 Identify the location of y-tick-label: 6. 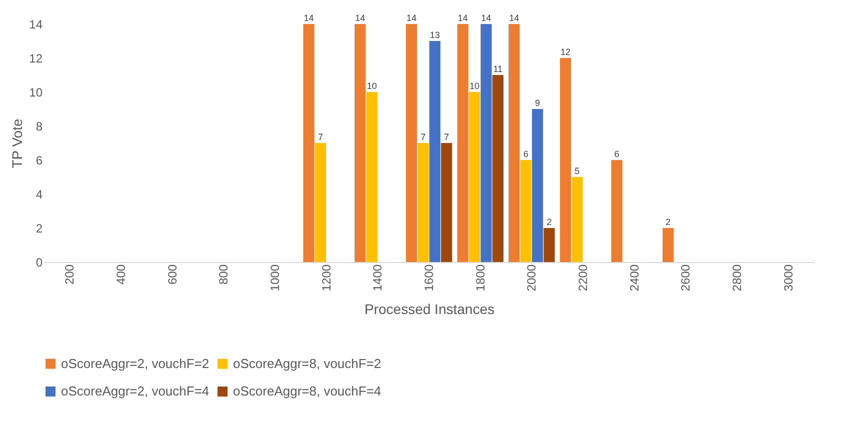
(39, 161).